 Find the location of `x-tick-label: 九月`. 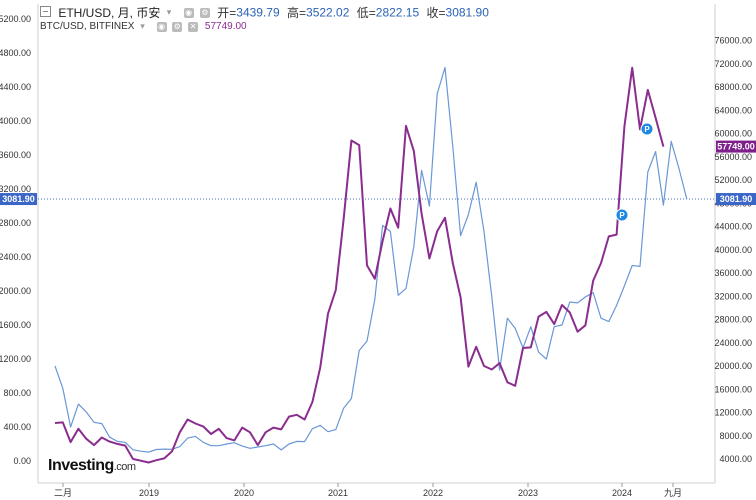

x-tick-label: 九月 is located at coordinates (673, 493).